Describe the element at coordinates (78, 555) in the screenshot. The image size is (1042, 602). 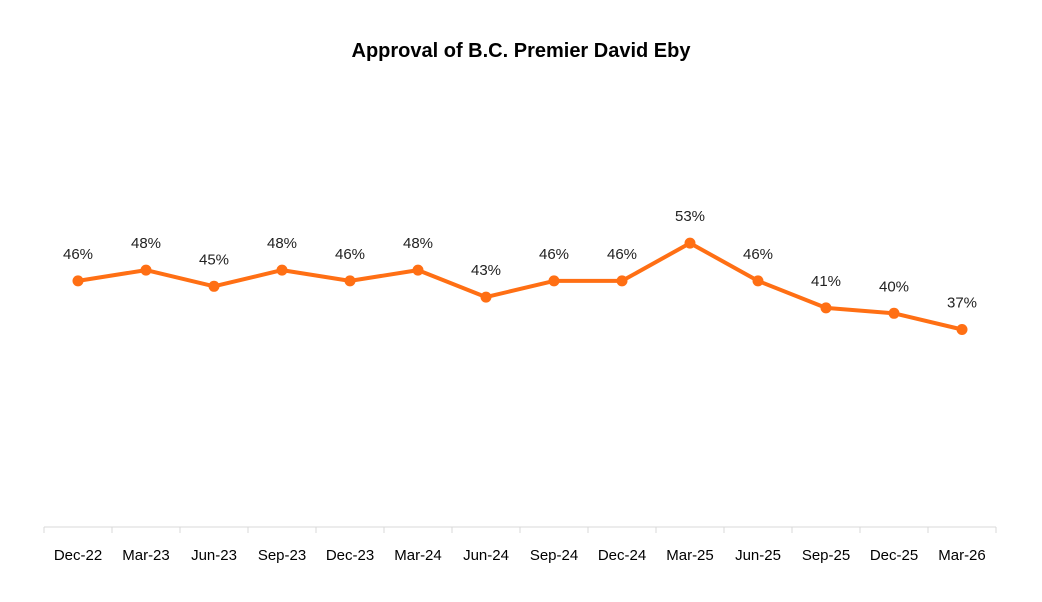
I see `x-tick-label-dec-22: Dec-22` at that location.